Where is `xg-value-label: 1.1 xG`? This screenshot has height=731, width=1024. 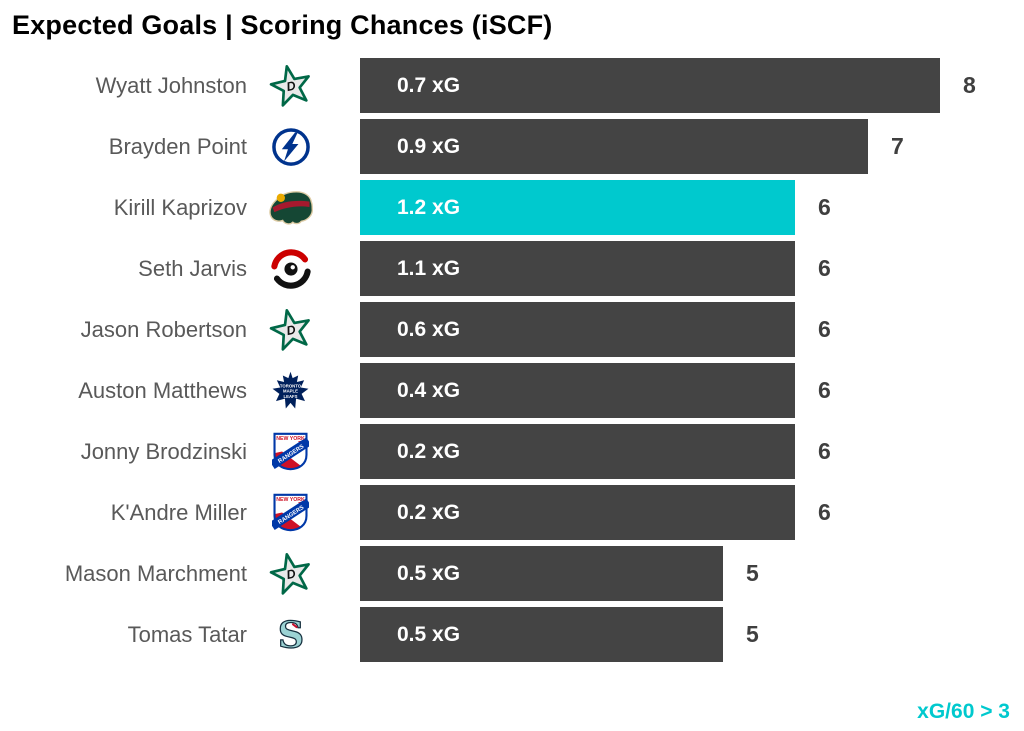
xg-value-label: 1.1 xG is located at coordinates (429, 268).